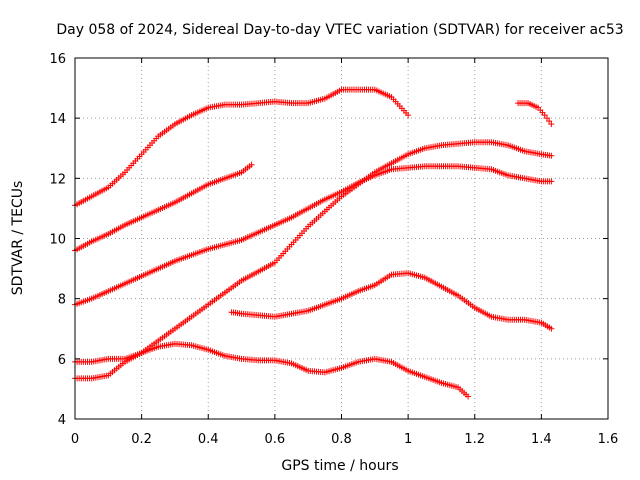  I want to click on y-axis-label: SDTVAR / TECUs, so click(18, 238).